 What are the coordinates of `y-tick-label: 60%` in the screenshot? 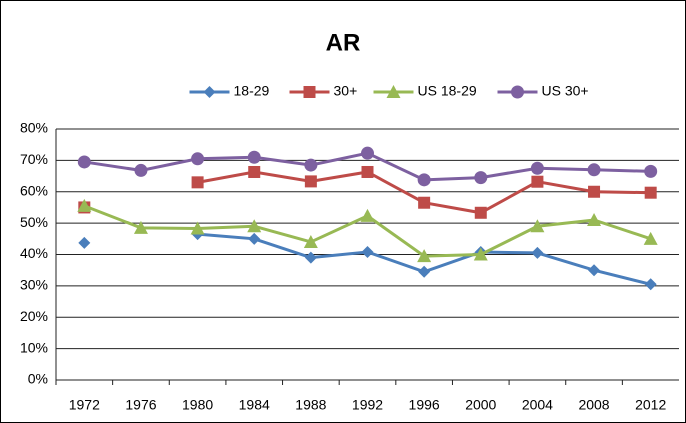 It's located at (34, 190).